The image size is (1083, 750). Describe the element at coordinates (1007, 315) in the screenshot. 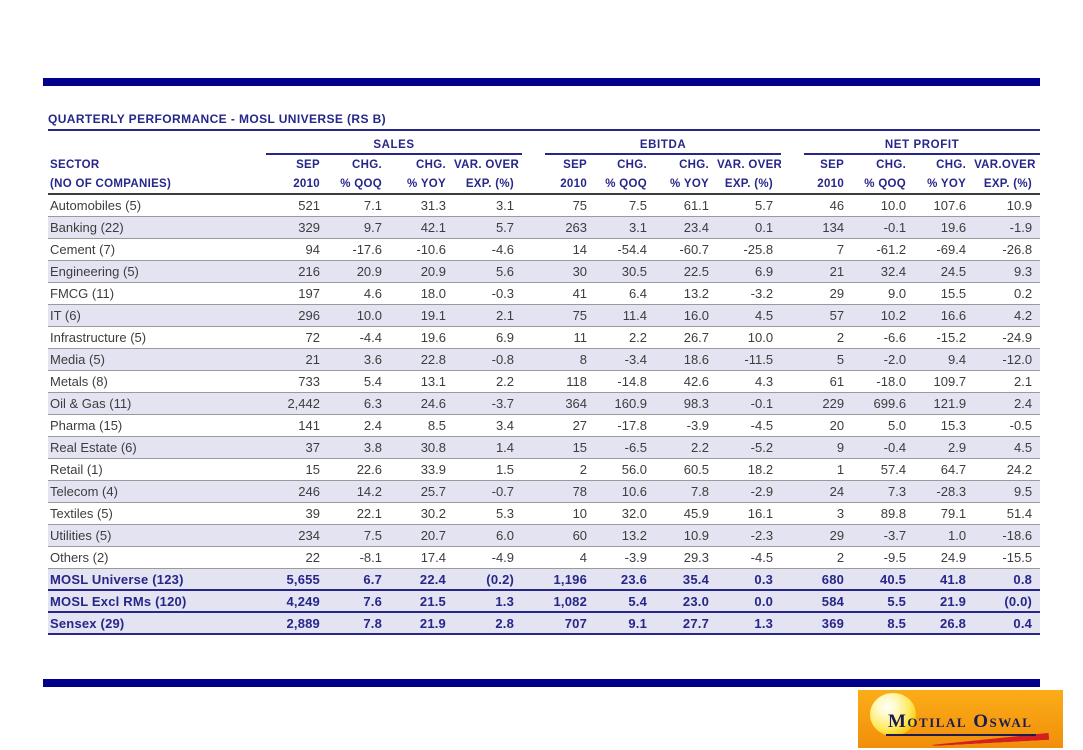

I see `value-cell: 4.2` at that location.